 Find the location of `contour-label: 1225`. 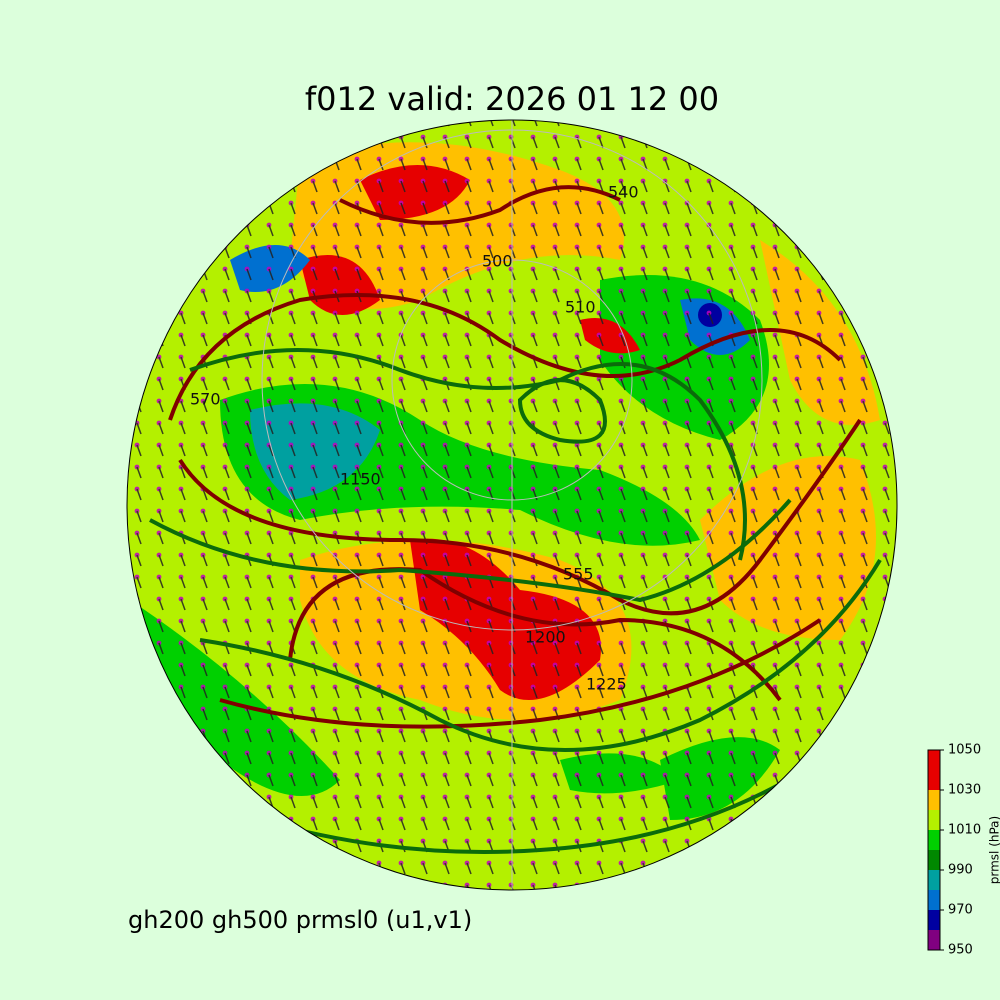

contour-label: 1225 is located at coordinates (606, 684).